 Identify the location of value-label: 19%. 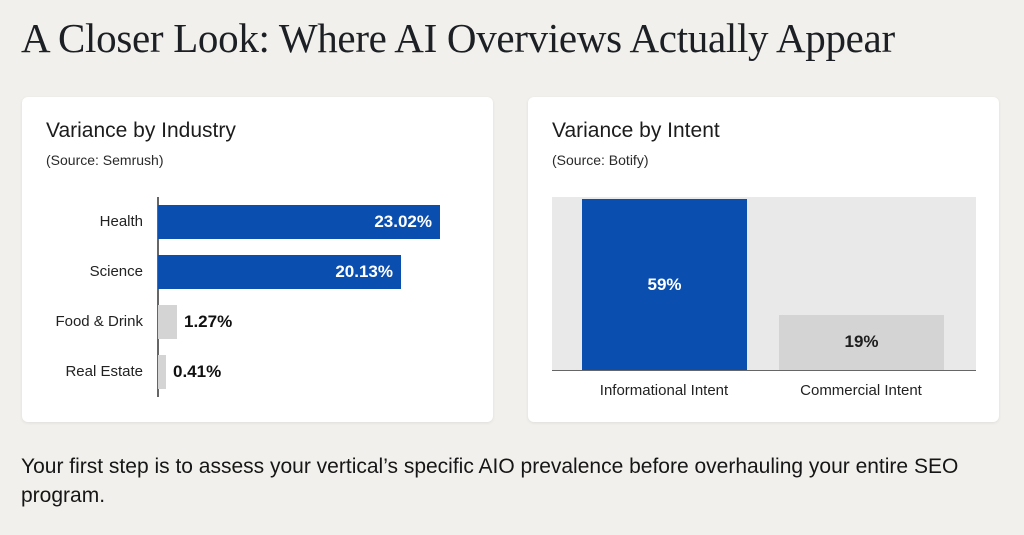
(861, 341).